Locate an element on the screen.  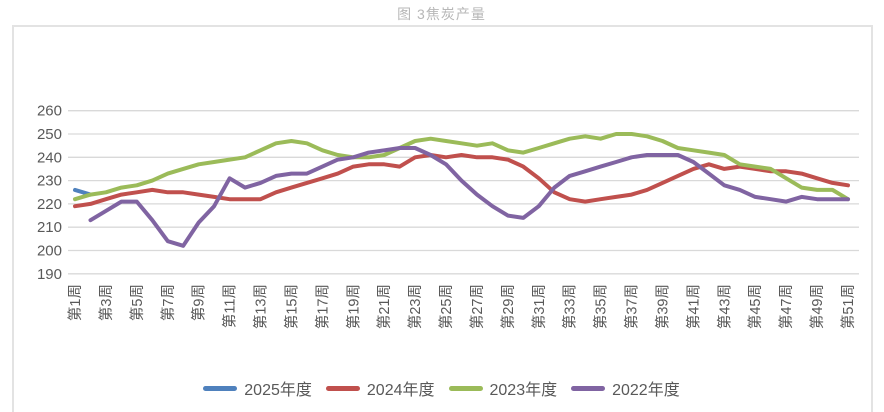
y-axis-tick-label: 200 is located at coordinates (49, 251).